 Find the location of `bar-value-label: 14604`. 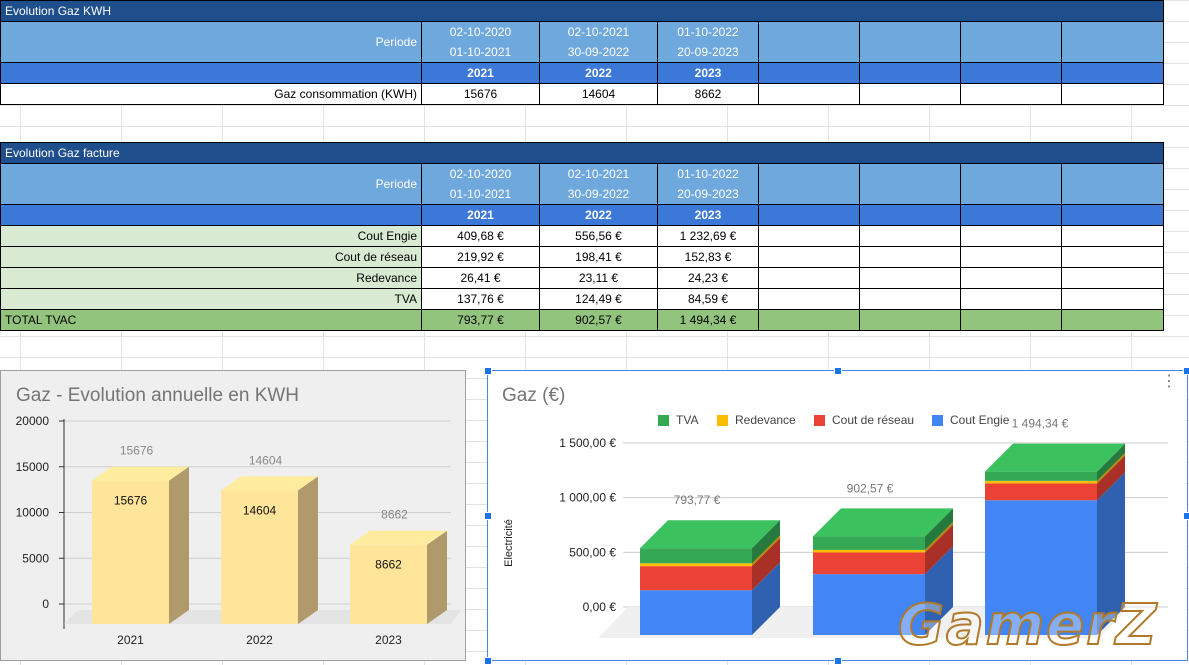

bar-value-label: 14604 is located at coordinates (260, 510).